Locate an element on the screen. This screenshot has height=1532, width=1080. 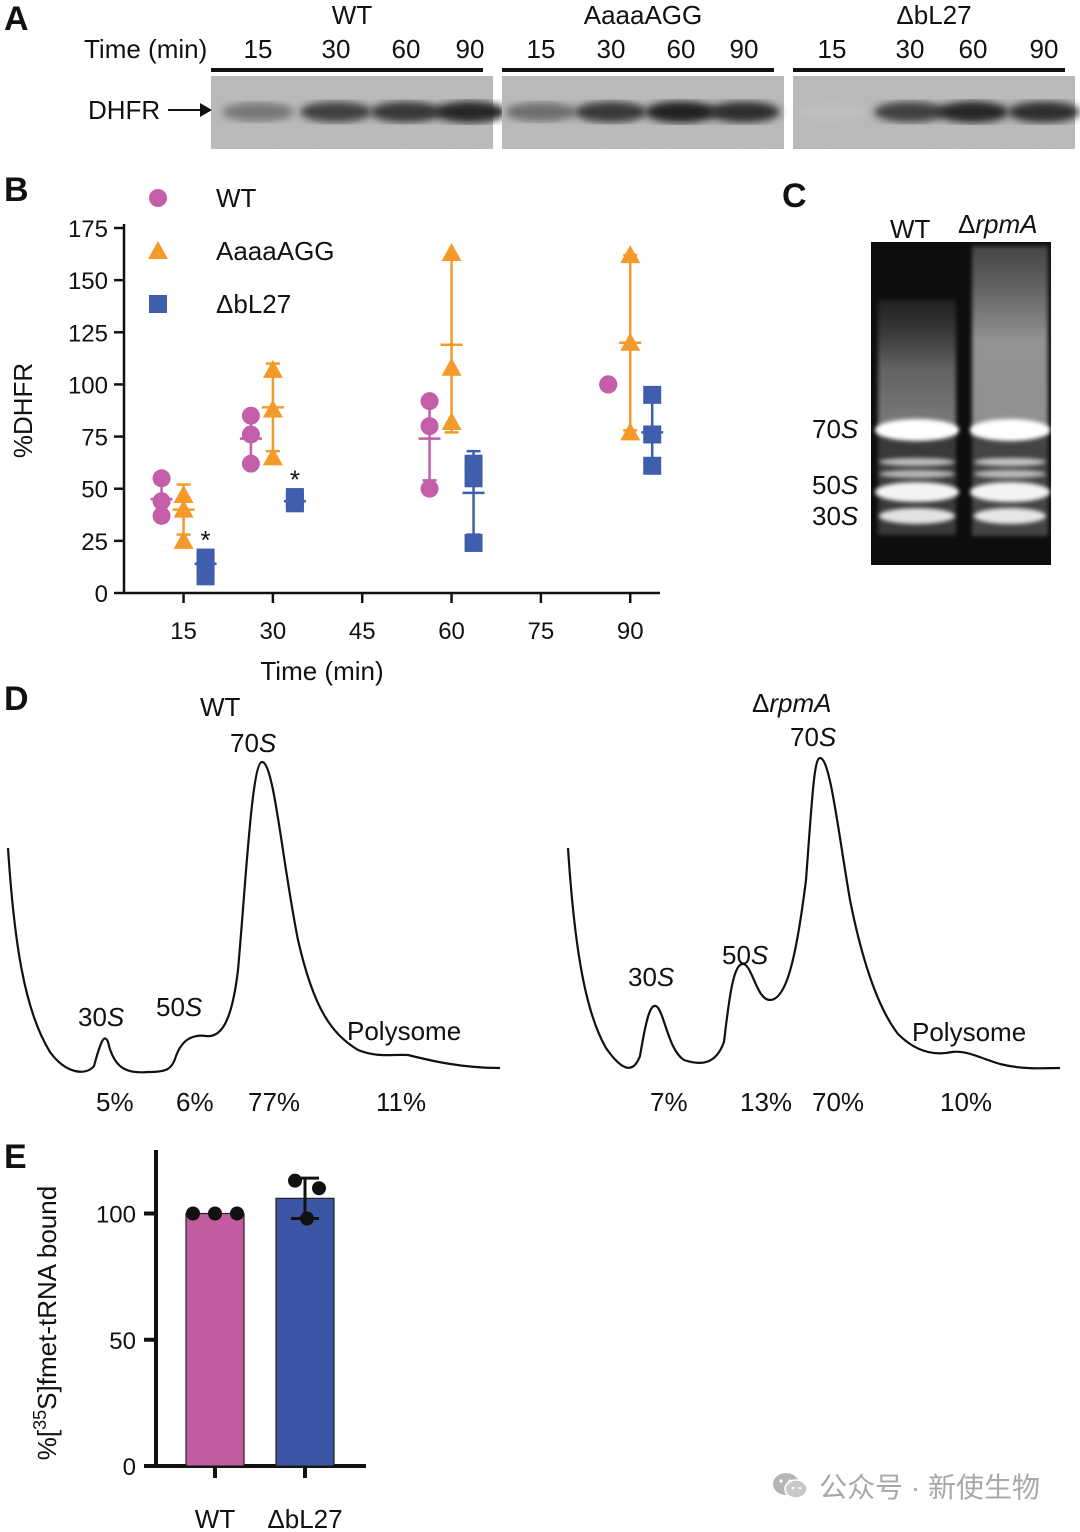
band-label-70s: 70S is located at coordinates (835, 429).